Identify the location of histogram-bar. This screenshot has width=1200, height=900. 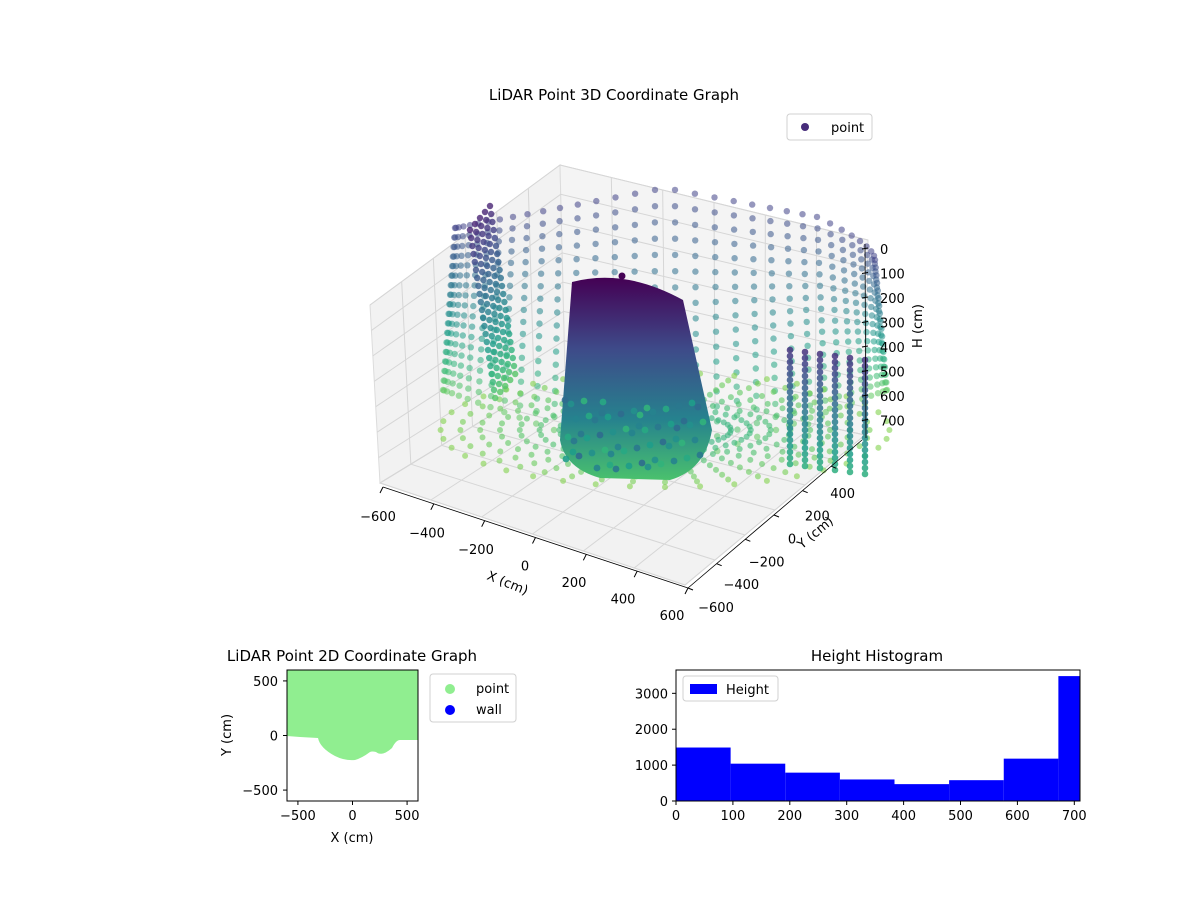
(1069, 738).